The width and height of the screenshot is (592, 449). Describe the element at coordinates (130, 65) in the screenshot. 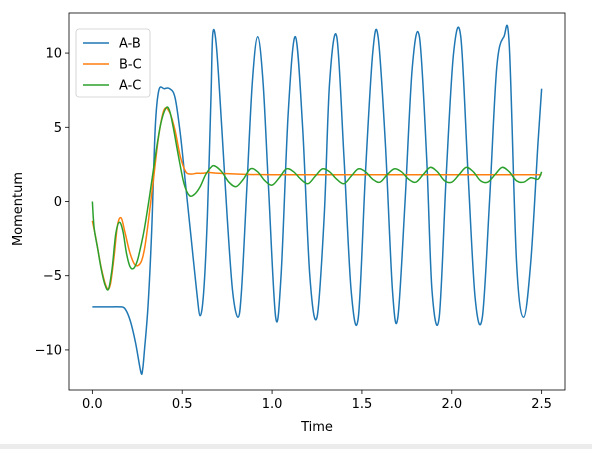

I see `legend-label-b-c: B-C` at that location.